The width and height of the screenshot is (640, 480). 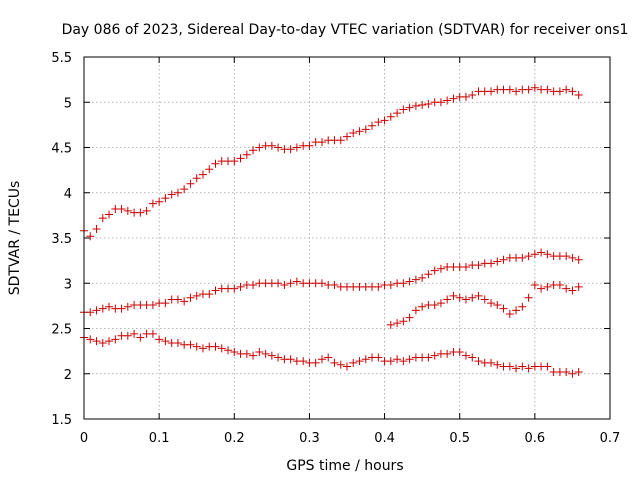 What do you see at coordinates (68, 194) in the screenshot?
I see `y-tick-label: 4` at bounding box center [68, 194].